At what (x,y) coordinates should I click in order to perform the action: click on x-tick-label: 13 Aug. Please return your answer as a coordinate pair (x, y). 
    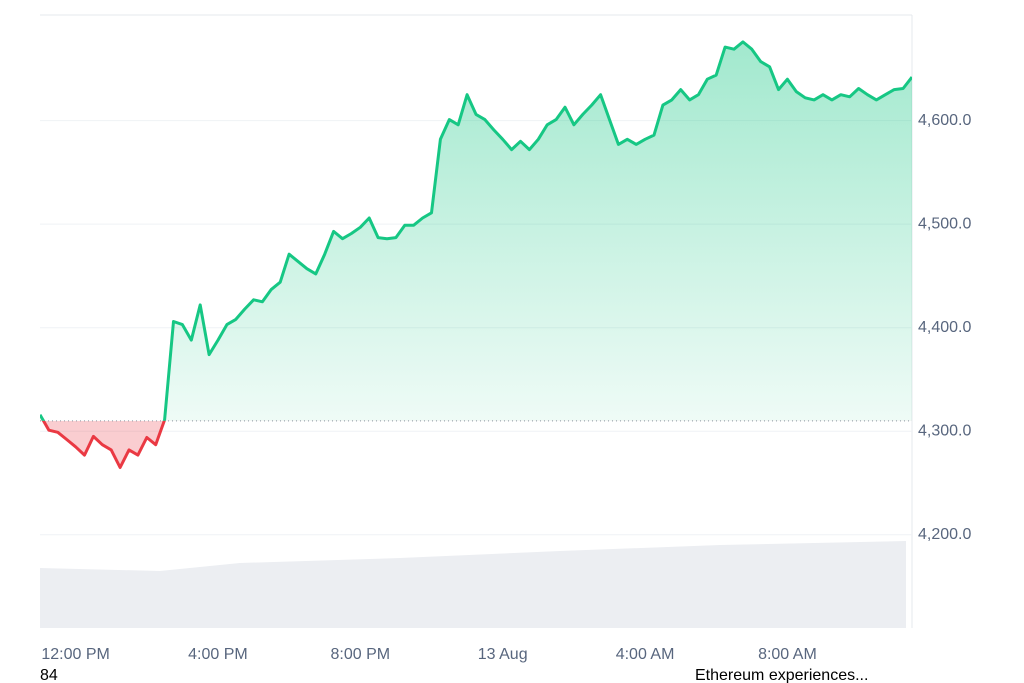
    Looking at the image, I should click on (503, 654).